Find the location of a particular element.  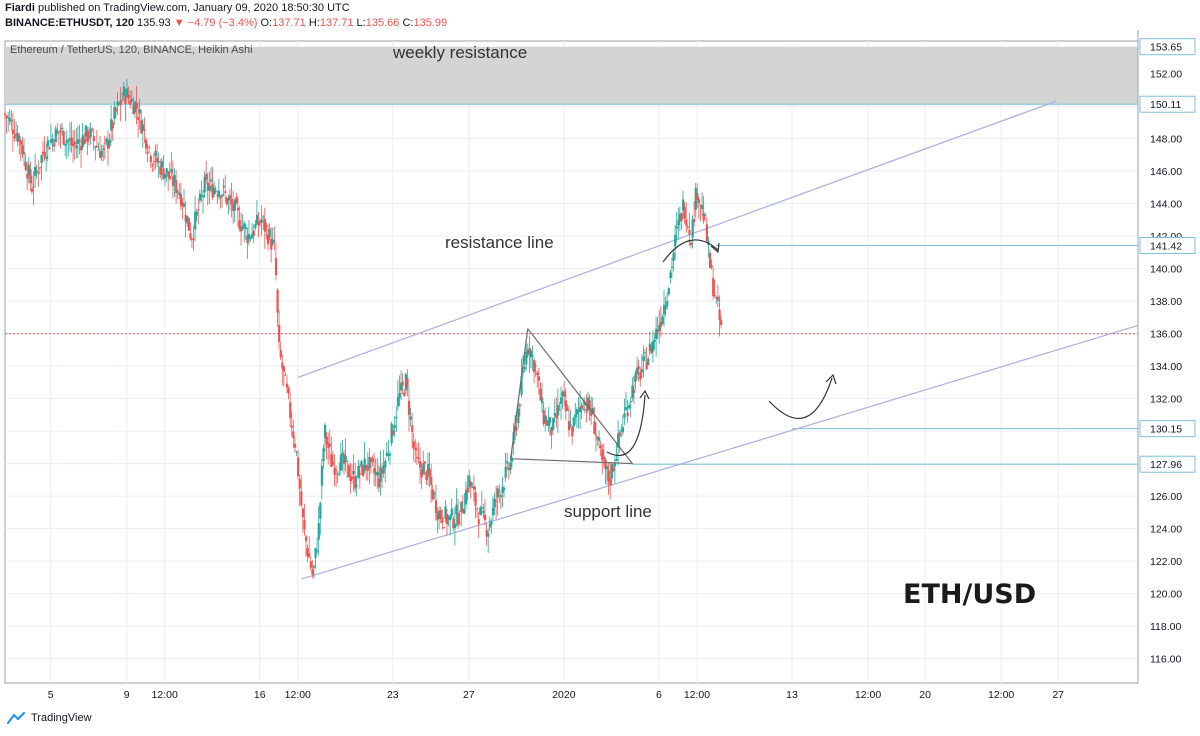

x-tick-label: 5 is located at coordinates (51, 695).